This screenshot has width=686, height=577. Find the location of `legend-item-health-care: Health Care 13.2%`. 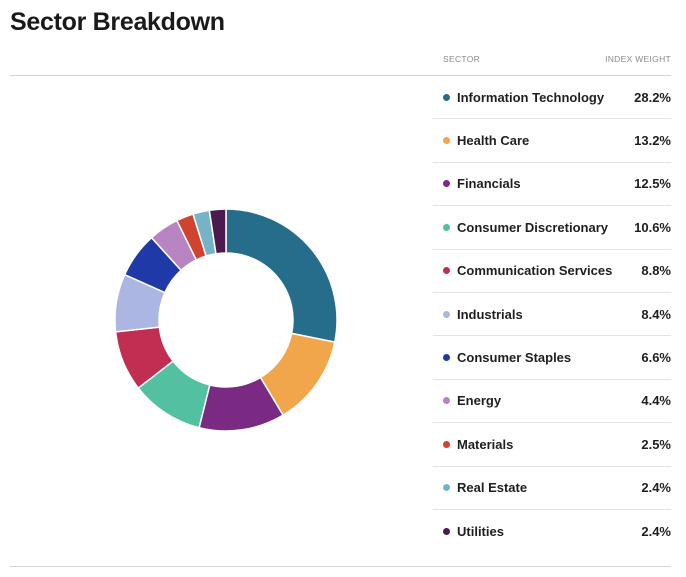

legend-item-health-care: Health Care 13.2% is located at coordinates (552, 141).